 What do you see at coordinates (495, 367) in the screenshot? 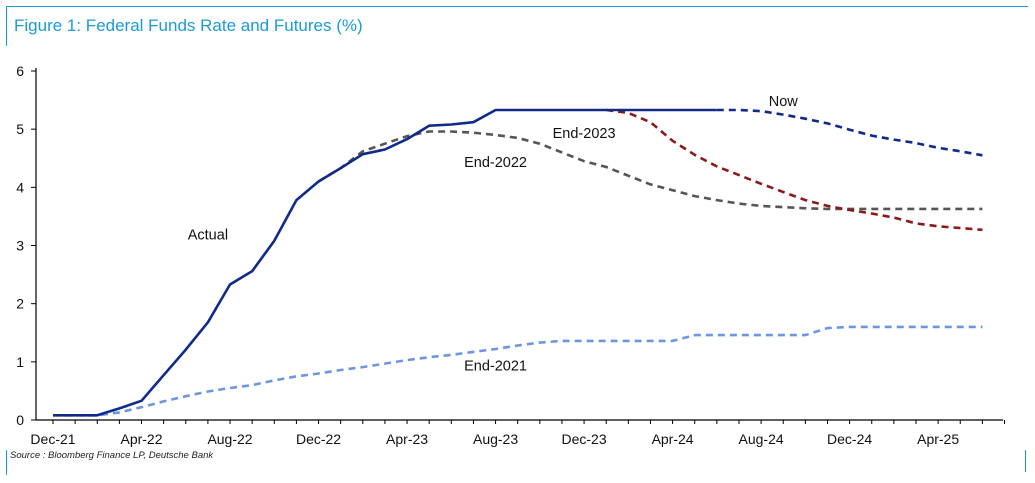
I see `series-label: End-2021` at bounding box center [495, 367].